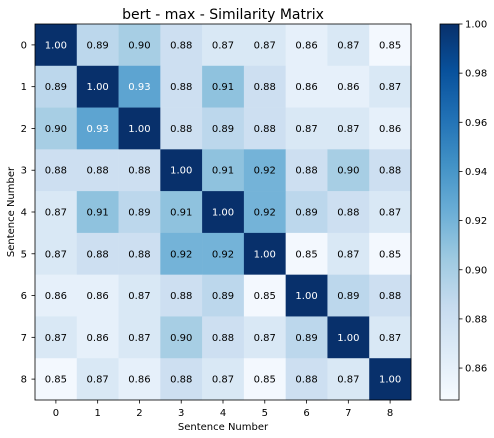  Describe the element at coordinates (390, 413) in the screenshot. I see `x-tick-label: 8` at that location.